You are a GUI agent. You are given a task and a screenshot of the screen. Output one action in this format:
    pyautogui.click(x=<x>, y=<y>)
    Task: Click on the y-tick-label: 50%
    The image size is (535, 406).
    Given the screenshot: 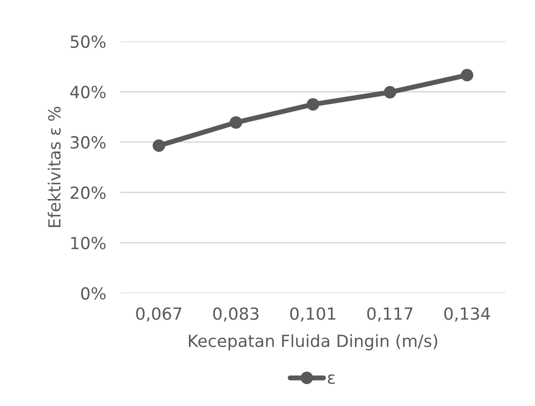 What is the action you would take?
    pyautogui.click(x=88, y=41)
    